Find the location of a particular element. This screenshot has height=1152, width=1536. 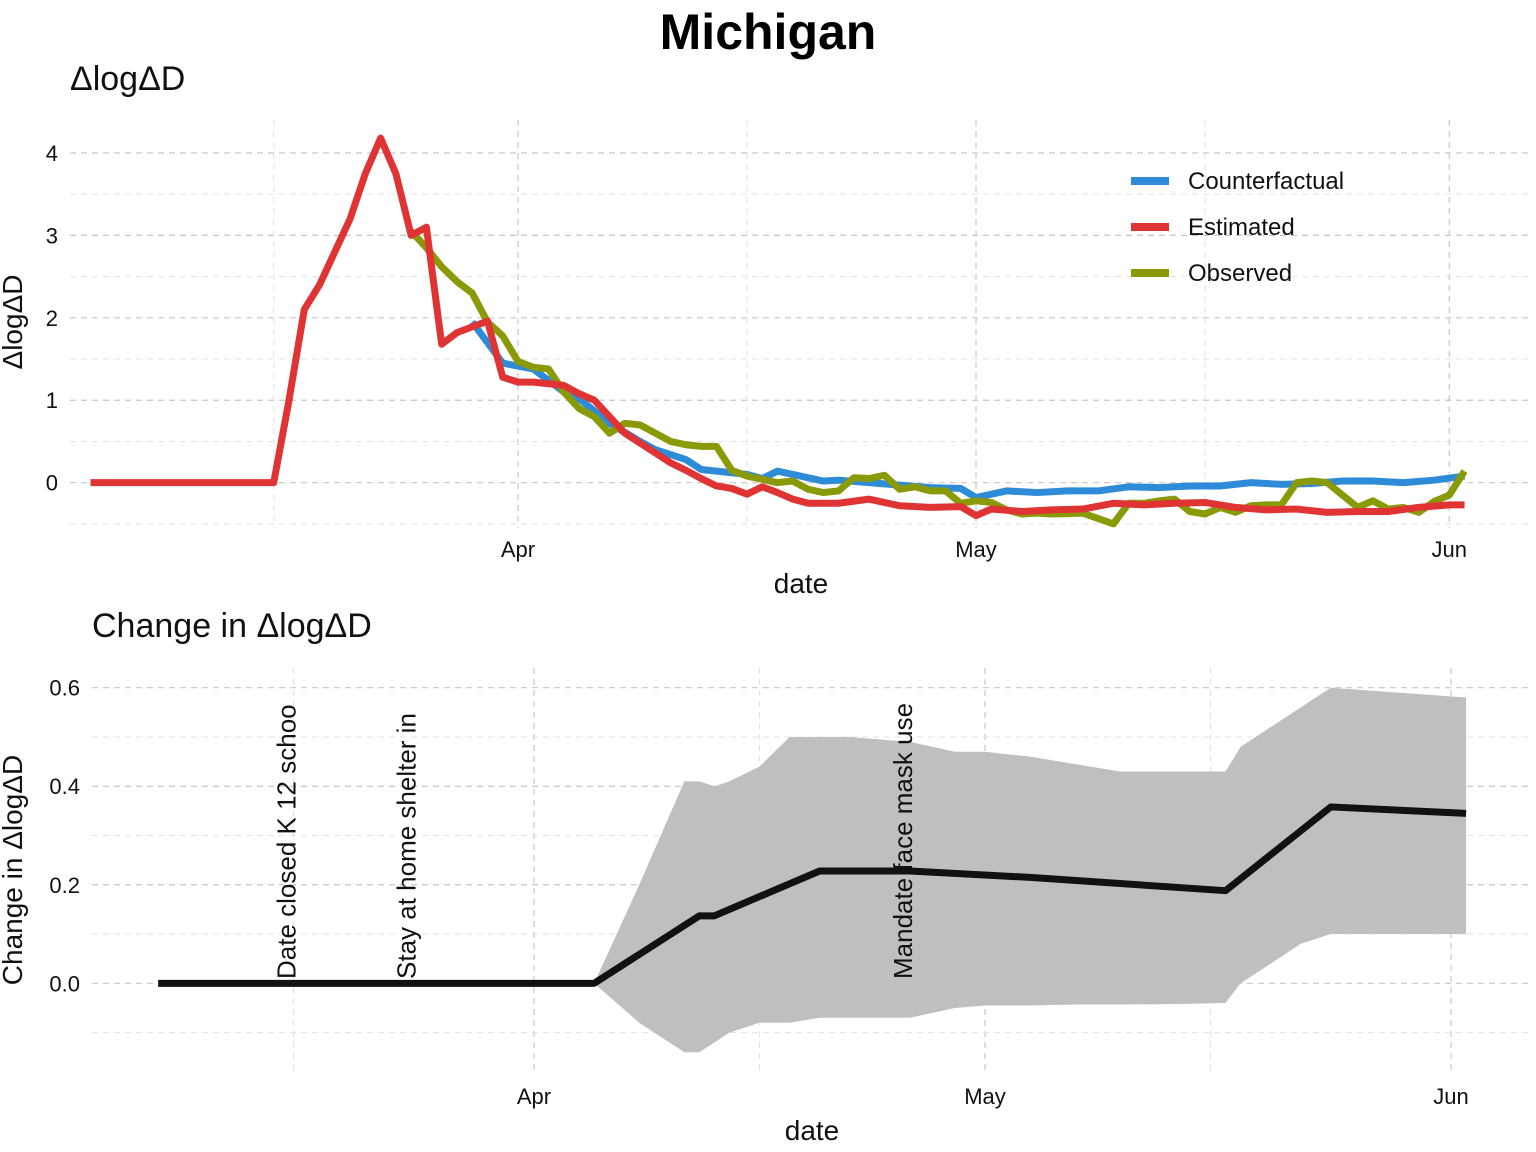

legend-label-counterfactual: Counterfactual is located at coordinates (1266, 181).